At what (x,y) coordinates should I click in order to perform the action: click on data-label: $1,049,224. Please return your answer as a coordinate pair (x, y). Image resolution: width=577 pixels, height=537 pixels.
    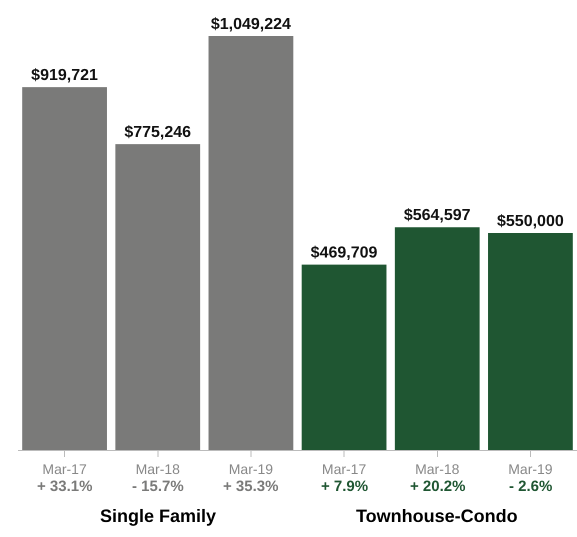
    Looking at the image, I should click on (251, 24).